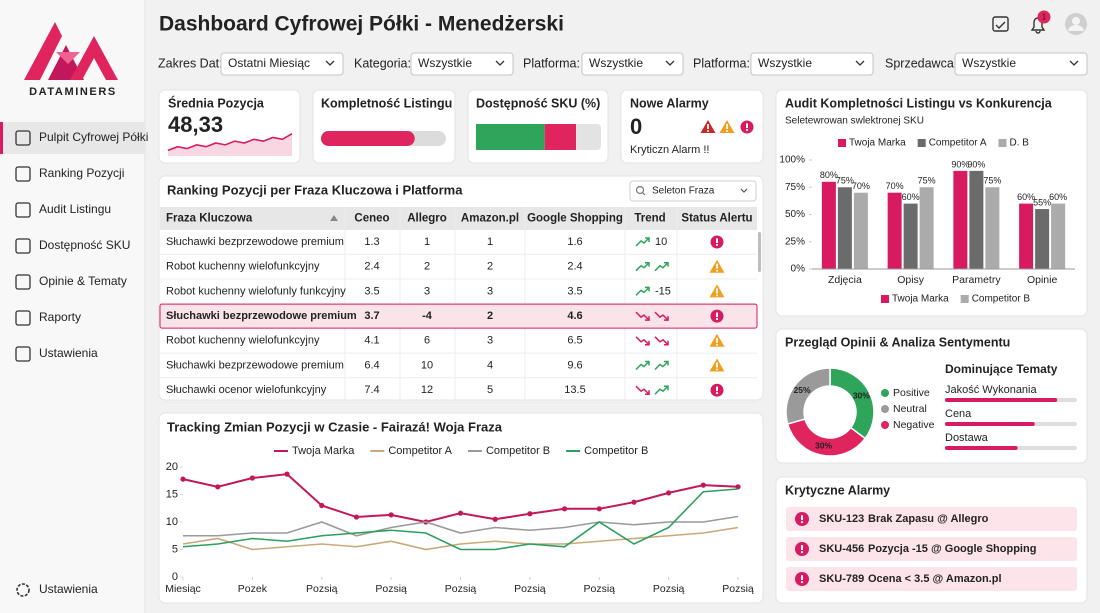 The width and height of the screenshot is (1100, 613). I want to click on trend-value: 10, so click(661, 242).